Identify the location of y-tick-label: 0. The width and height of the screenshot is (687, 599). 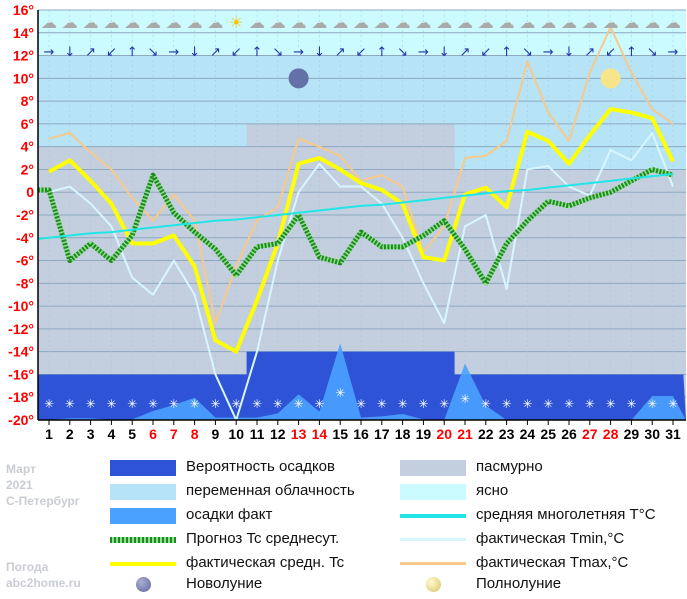
(30, 192).